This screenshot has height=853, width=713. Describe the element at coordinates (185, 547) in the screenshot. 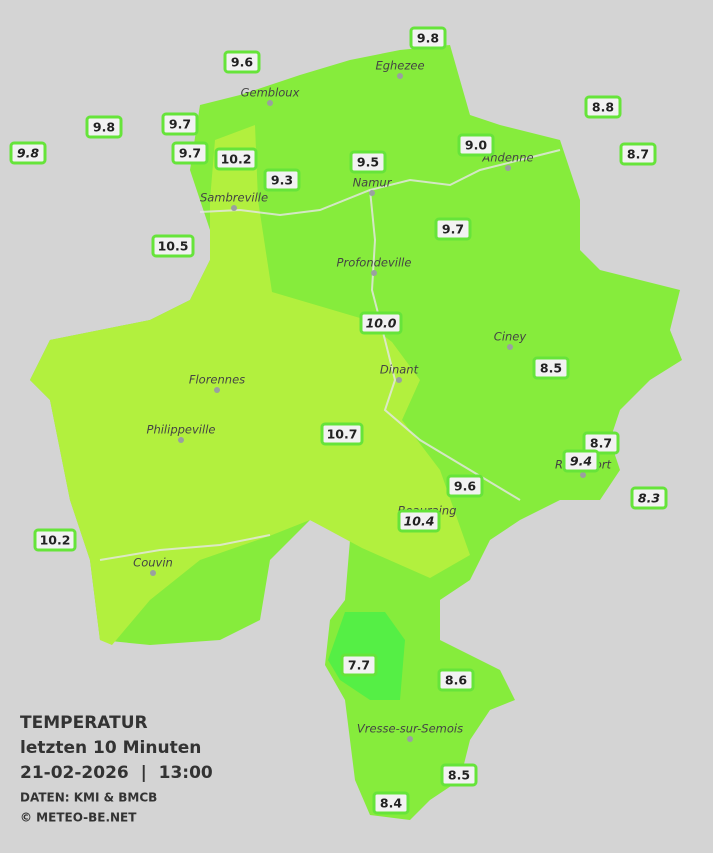

I see `river-semois` at that location.